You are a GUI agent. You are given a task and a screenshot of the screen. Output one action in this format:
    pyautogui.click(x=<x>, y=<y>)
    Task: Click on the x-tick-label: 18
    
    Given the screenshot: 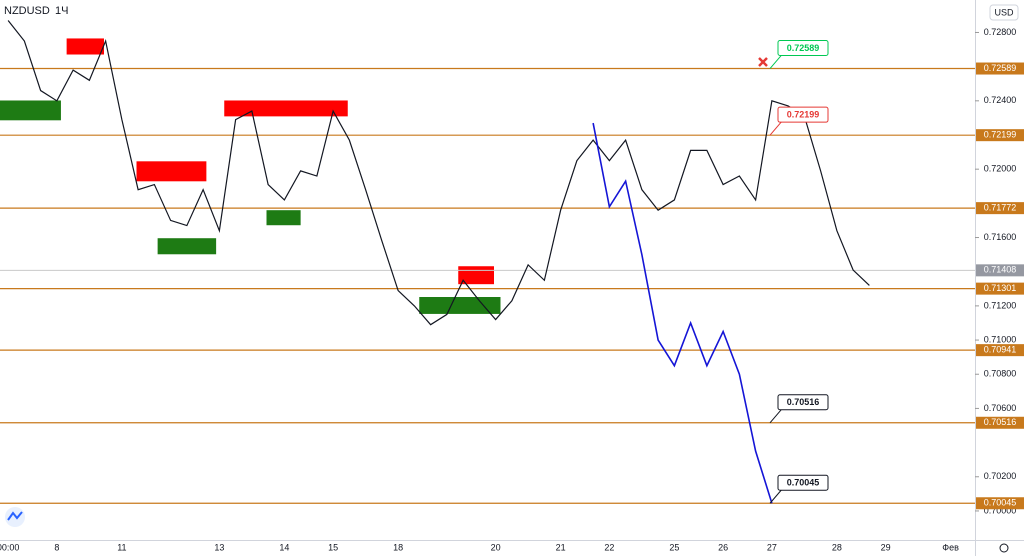 What is the action you would take?
    pyautogui.click(x=398, y=547)
    